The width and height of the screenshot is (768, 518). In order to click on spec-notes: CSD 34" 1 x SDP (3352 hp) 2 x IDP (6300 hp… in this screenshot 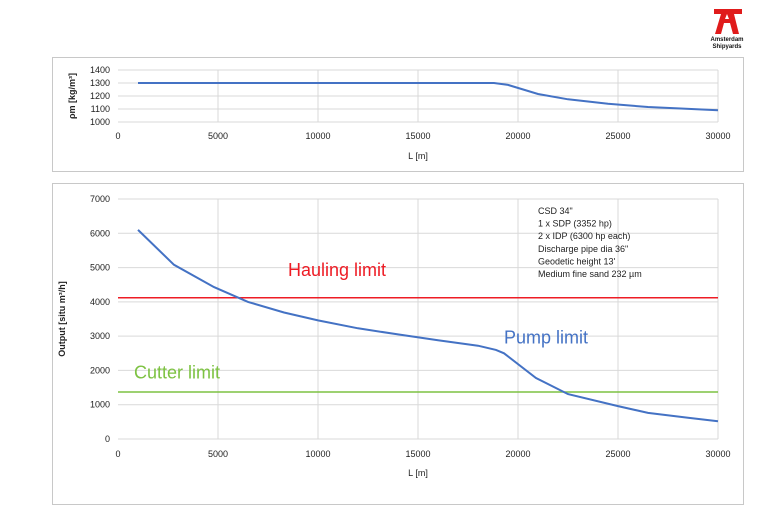, I will do `click(590, 242)`.